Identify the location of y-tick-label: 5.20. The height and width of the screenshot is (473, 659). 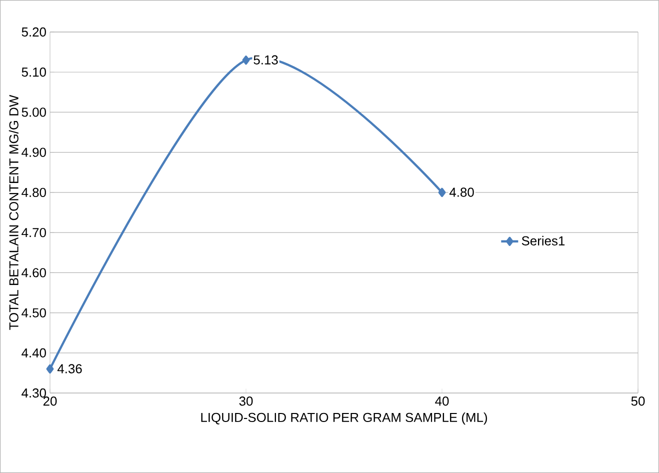
(34, 32).